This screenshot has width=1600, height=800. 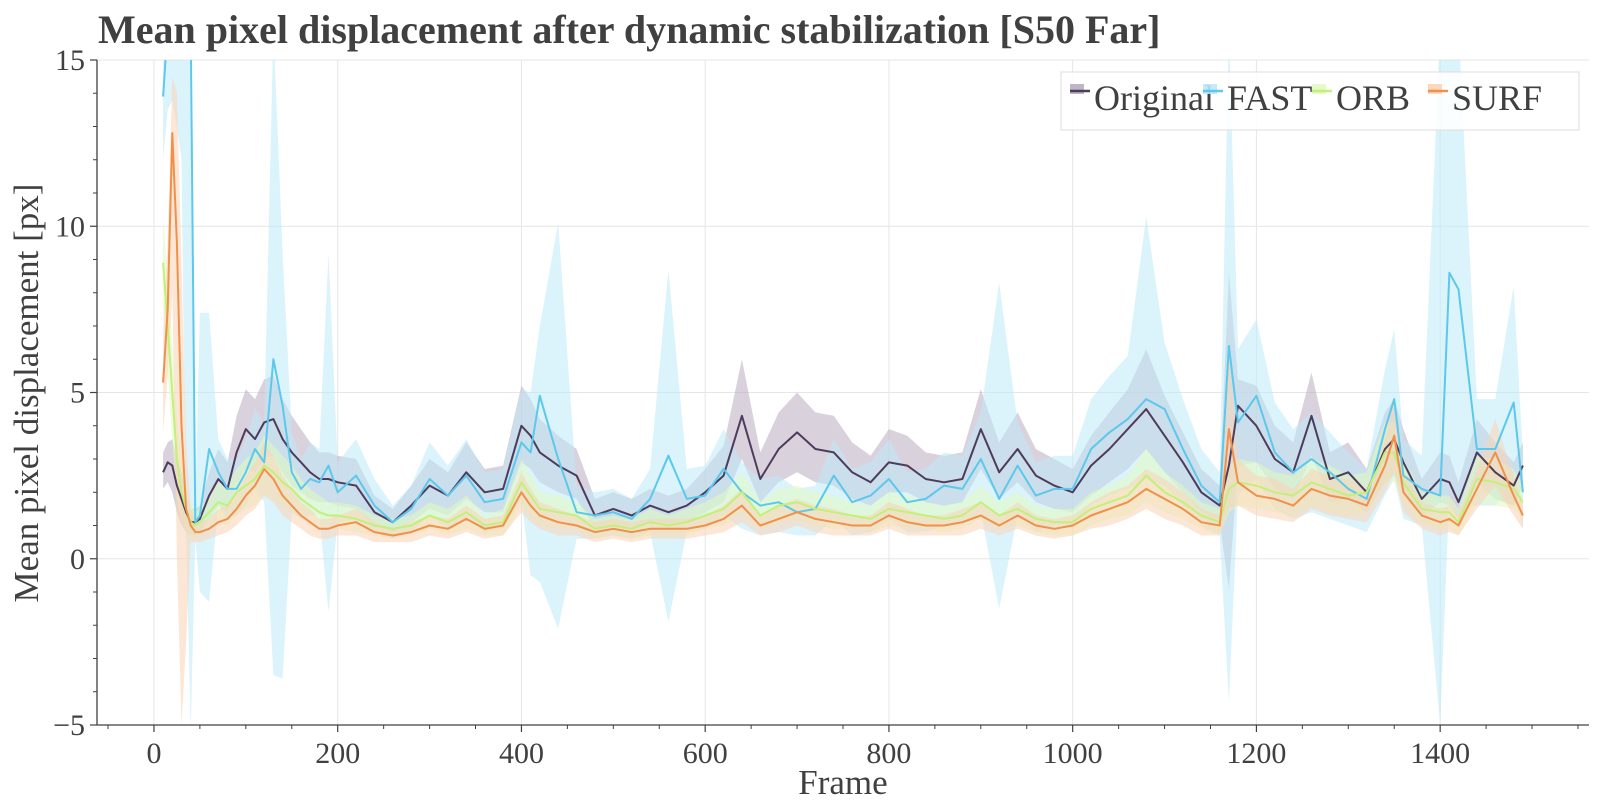 What do you see at coordinates (842, 781) in the screenshot?
I see `x-axis-label: Frame` at bounding box center [842, 781].